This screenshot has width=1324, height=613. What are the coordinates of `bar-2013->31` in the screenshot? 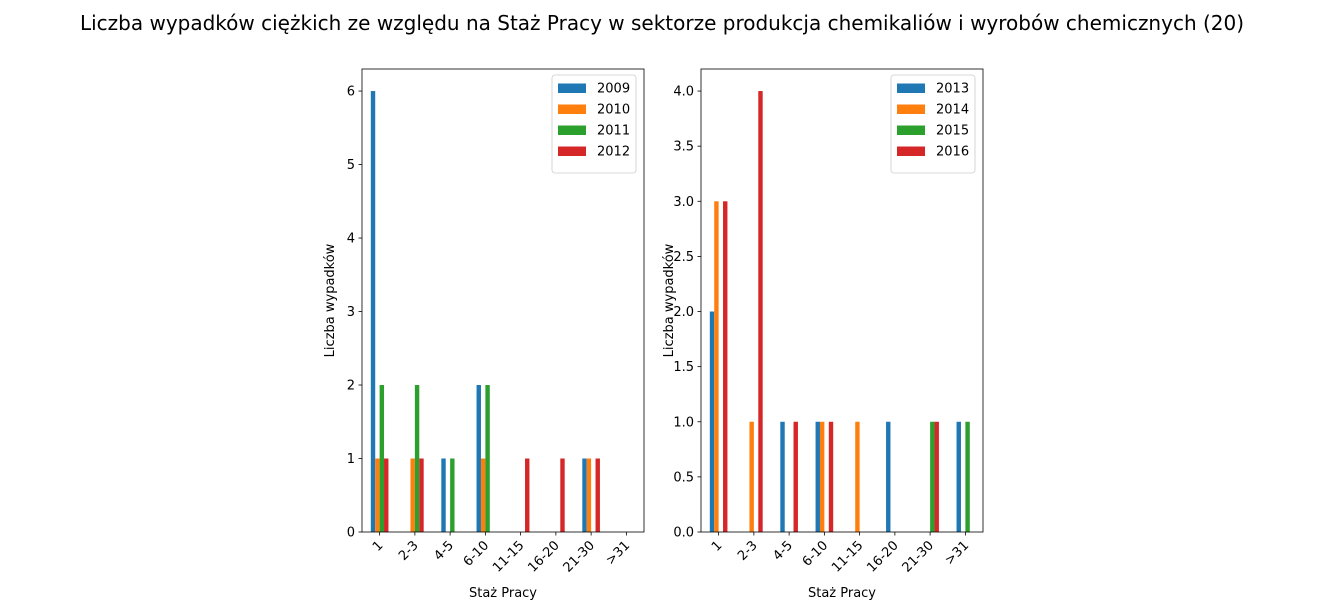 It's located at (958, 476).